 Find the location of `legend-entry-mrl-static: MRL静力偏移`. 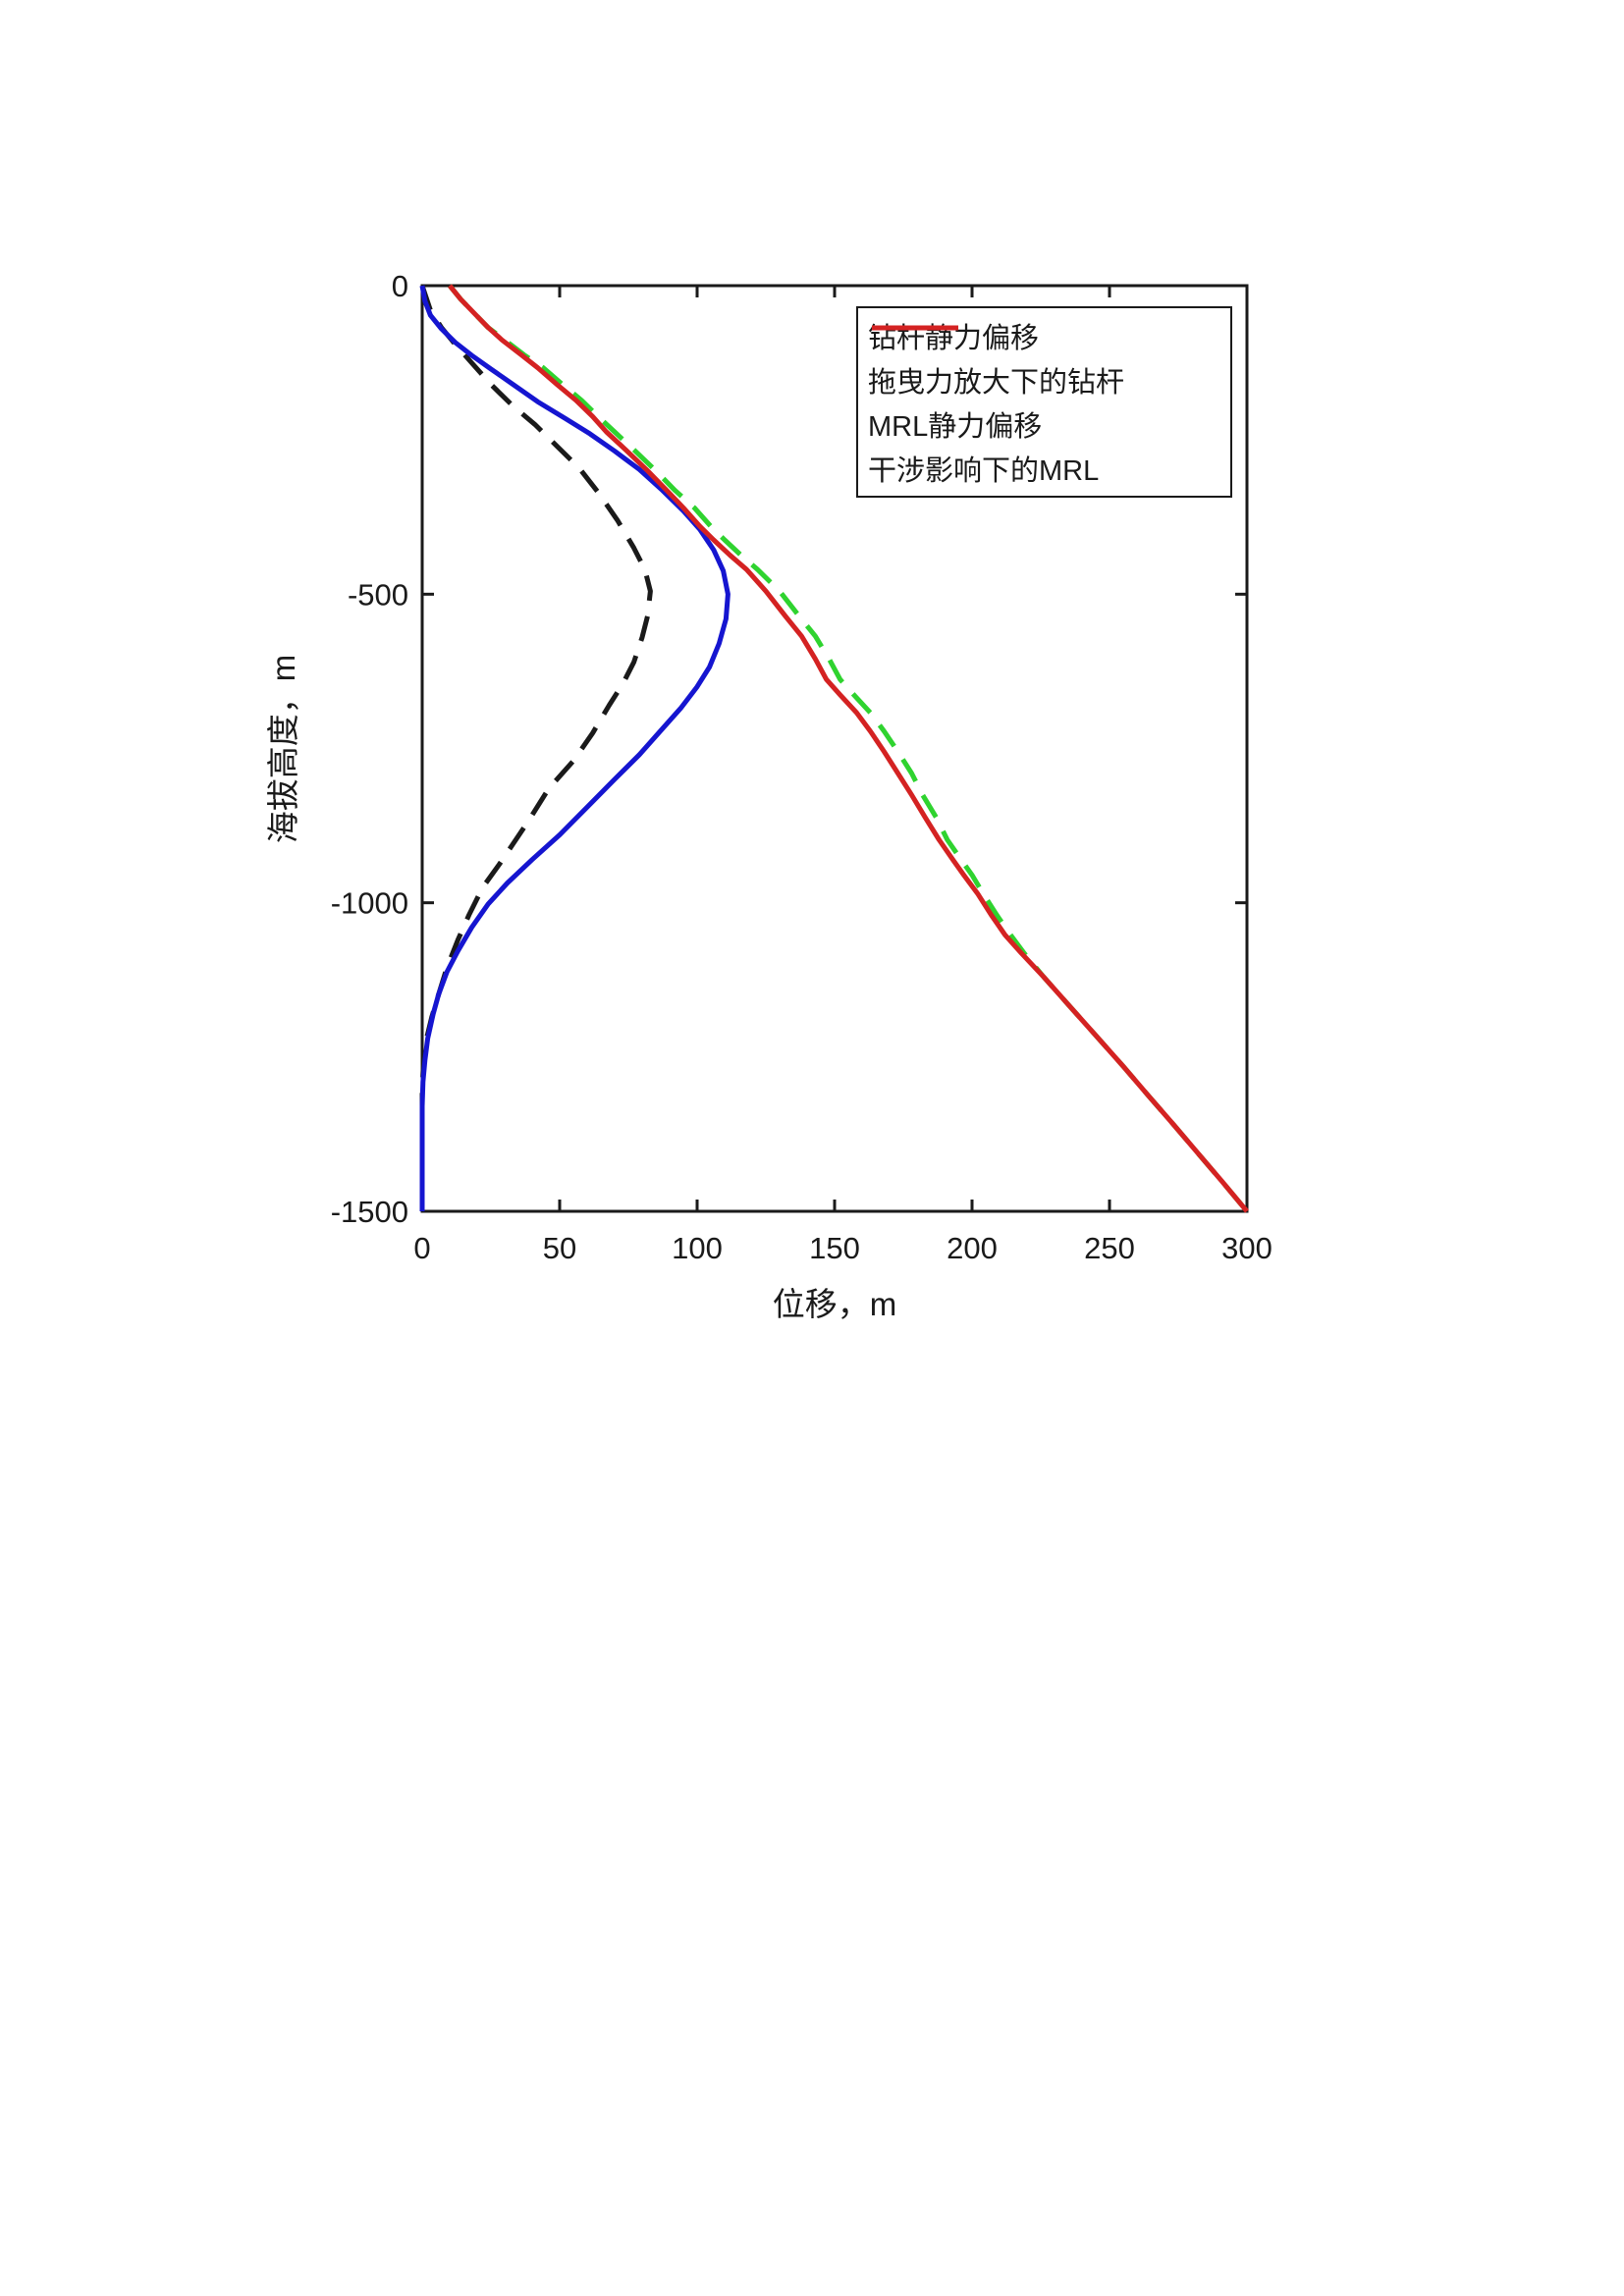

legend-entry-mrl-static: MRL静力偏移 is located at coordinates (1044, 384).